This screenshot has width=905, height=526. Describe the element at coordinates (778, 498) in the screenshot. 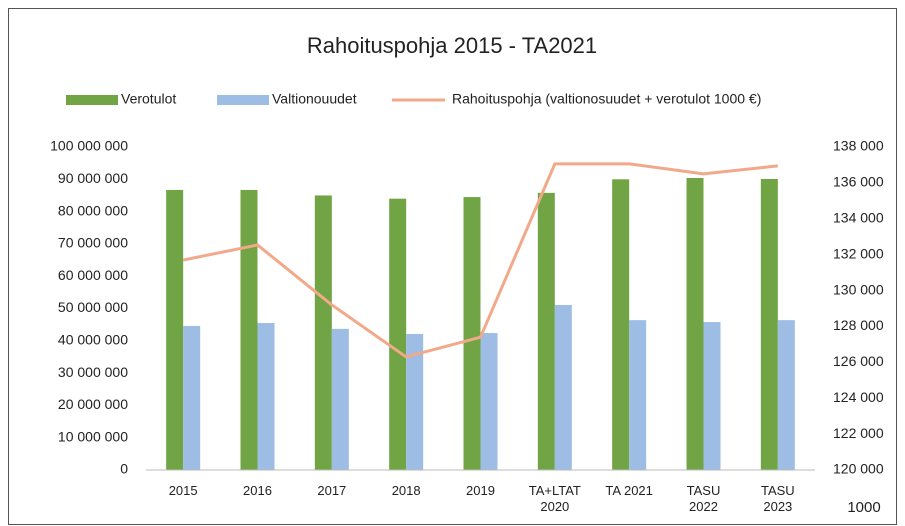

I see `x-tick-label: TASU 2023` at that location.